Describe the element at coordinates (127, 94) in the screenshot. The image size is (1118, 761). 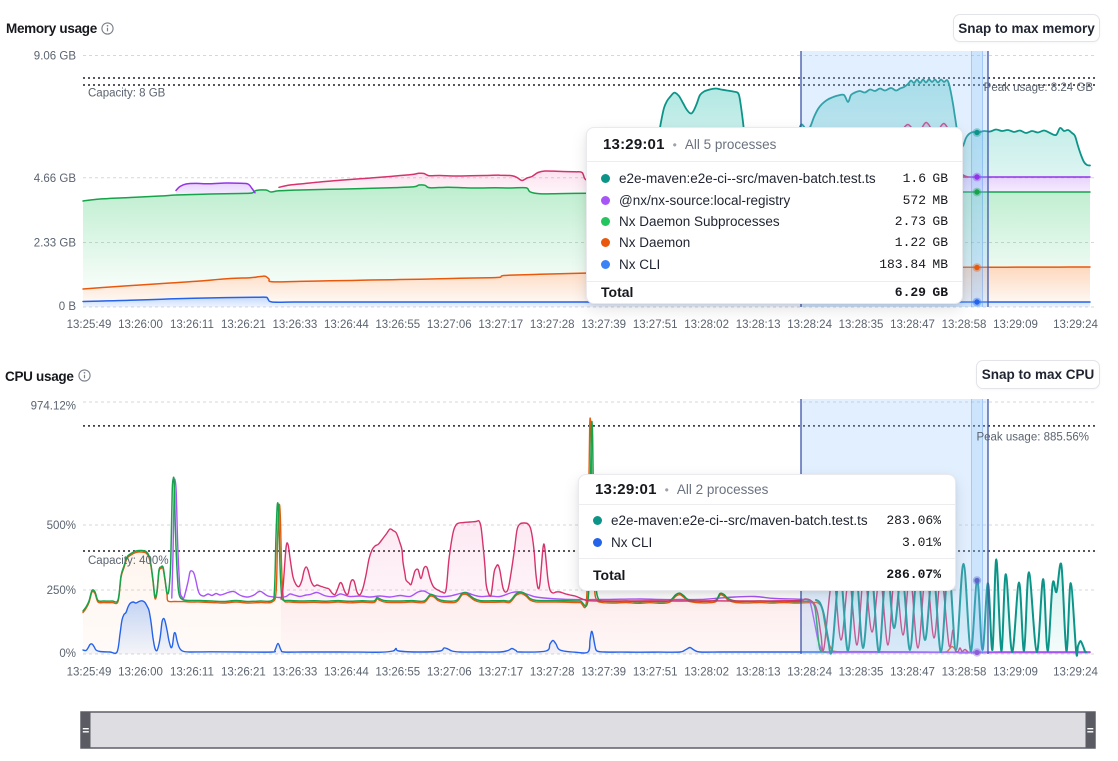
I see `svg-text: Capacity: 8 GB` at that location.